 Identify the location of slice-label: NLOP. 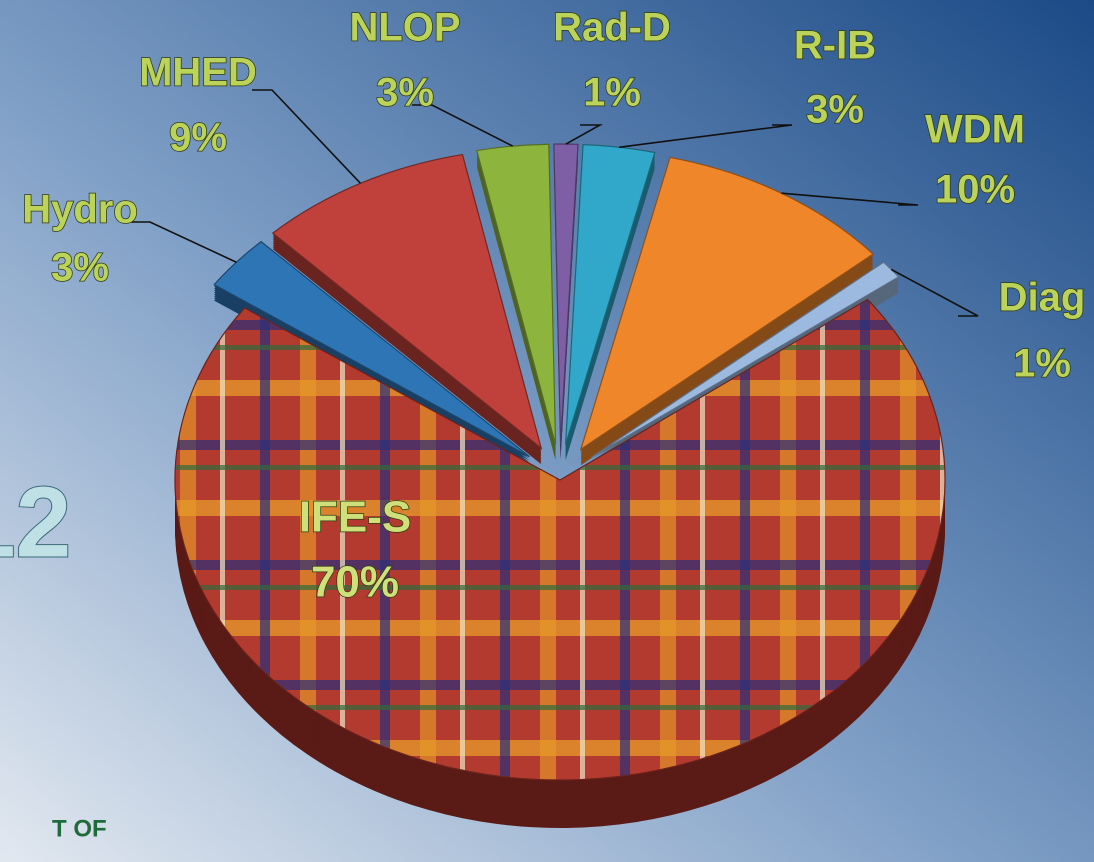
(404, 28).